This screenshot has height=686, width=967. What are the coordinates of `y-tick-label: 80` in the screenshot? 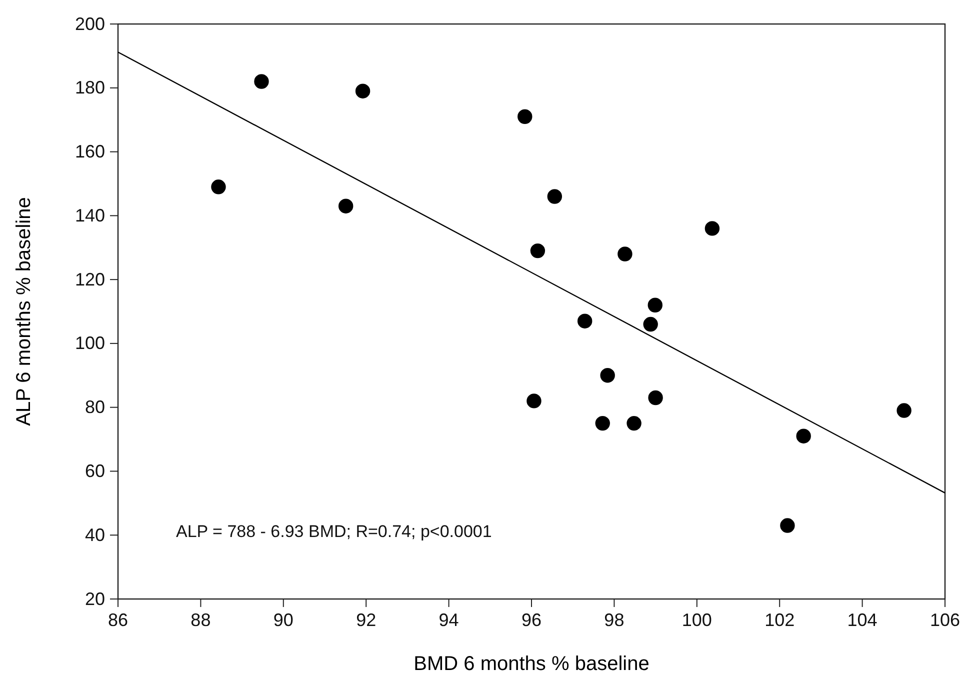 It's located at (94, 407).